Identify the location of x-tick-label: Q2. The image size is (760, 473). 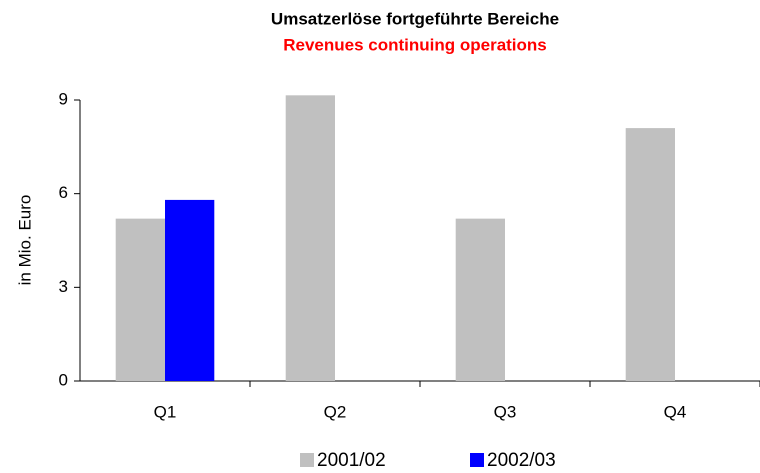
(335, 411).